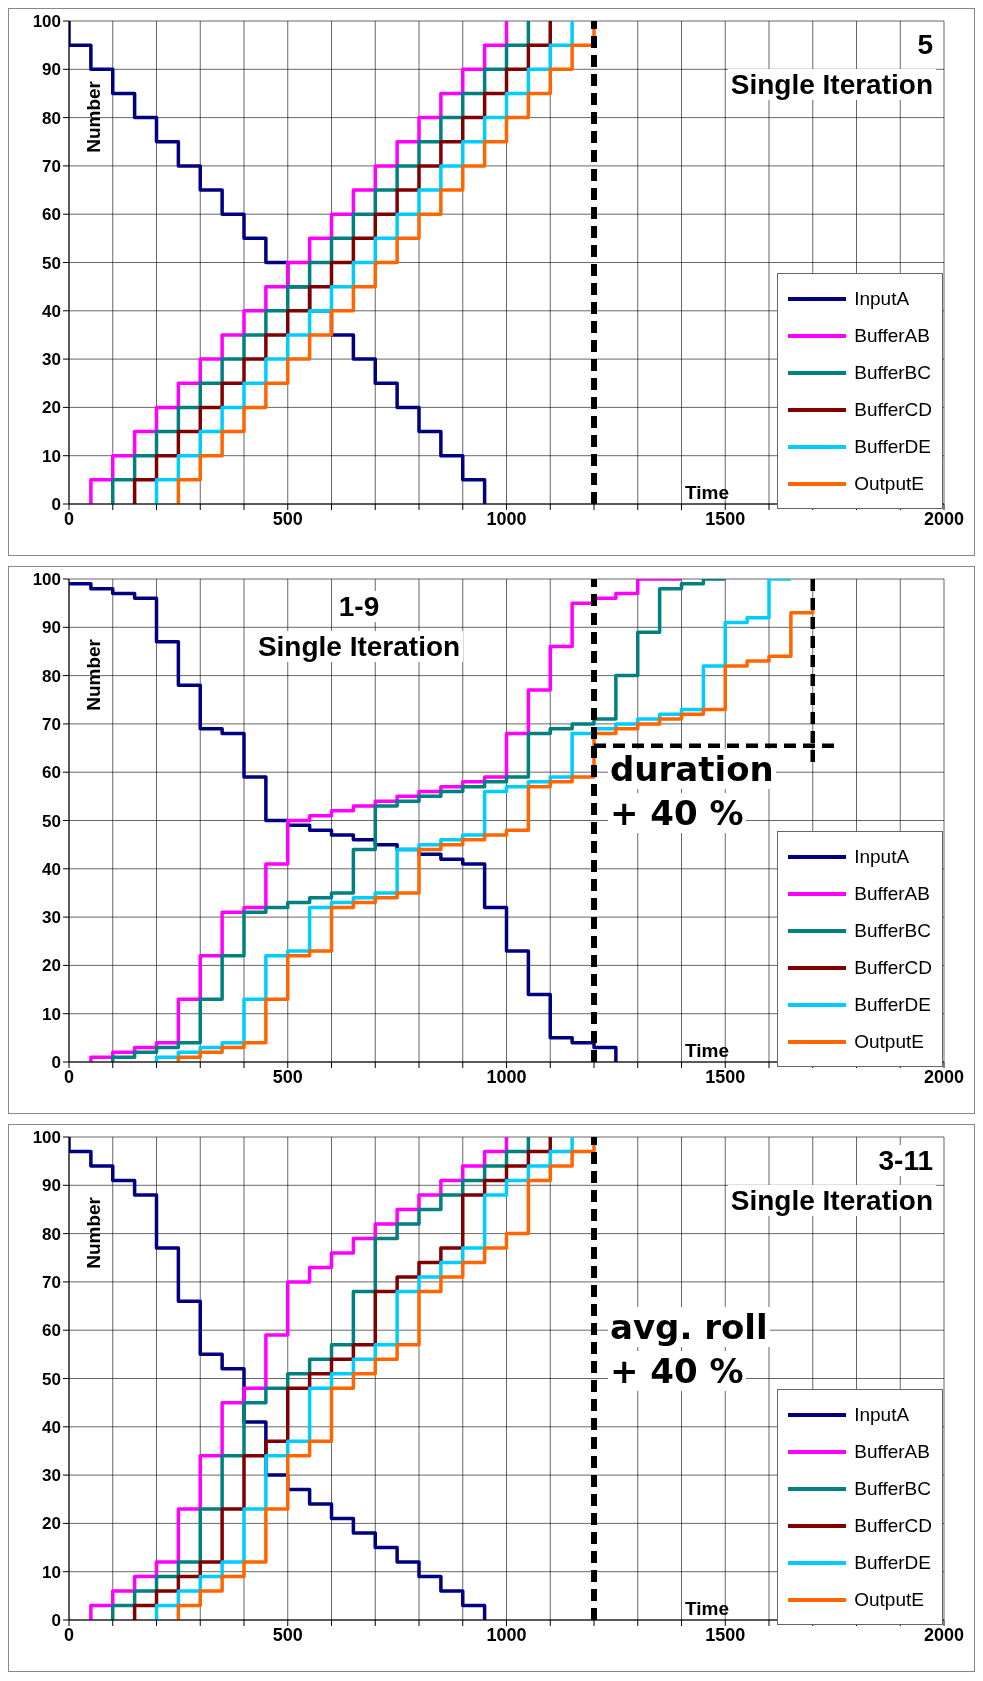 This screenshot has width=983, height=1681. Describe the element at coordinates (692, 791) in the screenshot. I see `annotation: duration + 40 %` at that location.